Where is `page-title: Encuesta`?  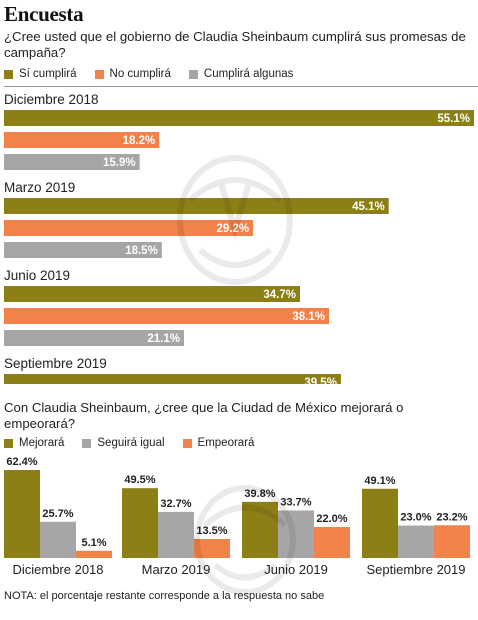
page-title: Encuesta is located at coordinates (44, 14).